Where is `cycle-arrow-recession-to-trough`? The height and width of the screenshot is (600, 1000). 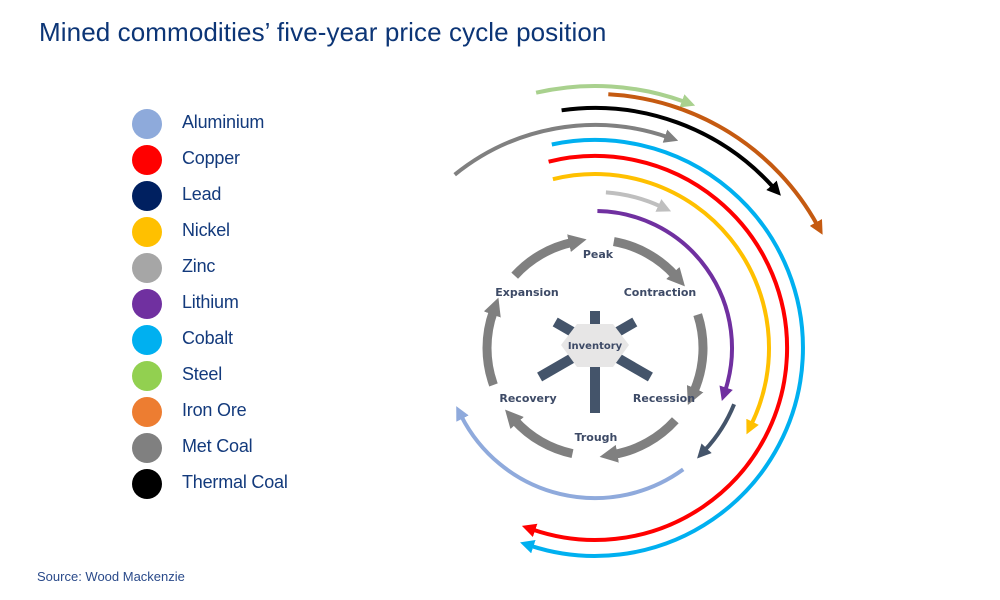
cycle-arrow-recession-to-trough is located at coordinates (639, 440).